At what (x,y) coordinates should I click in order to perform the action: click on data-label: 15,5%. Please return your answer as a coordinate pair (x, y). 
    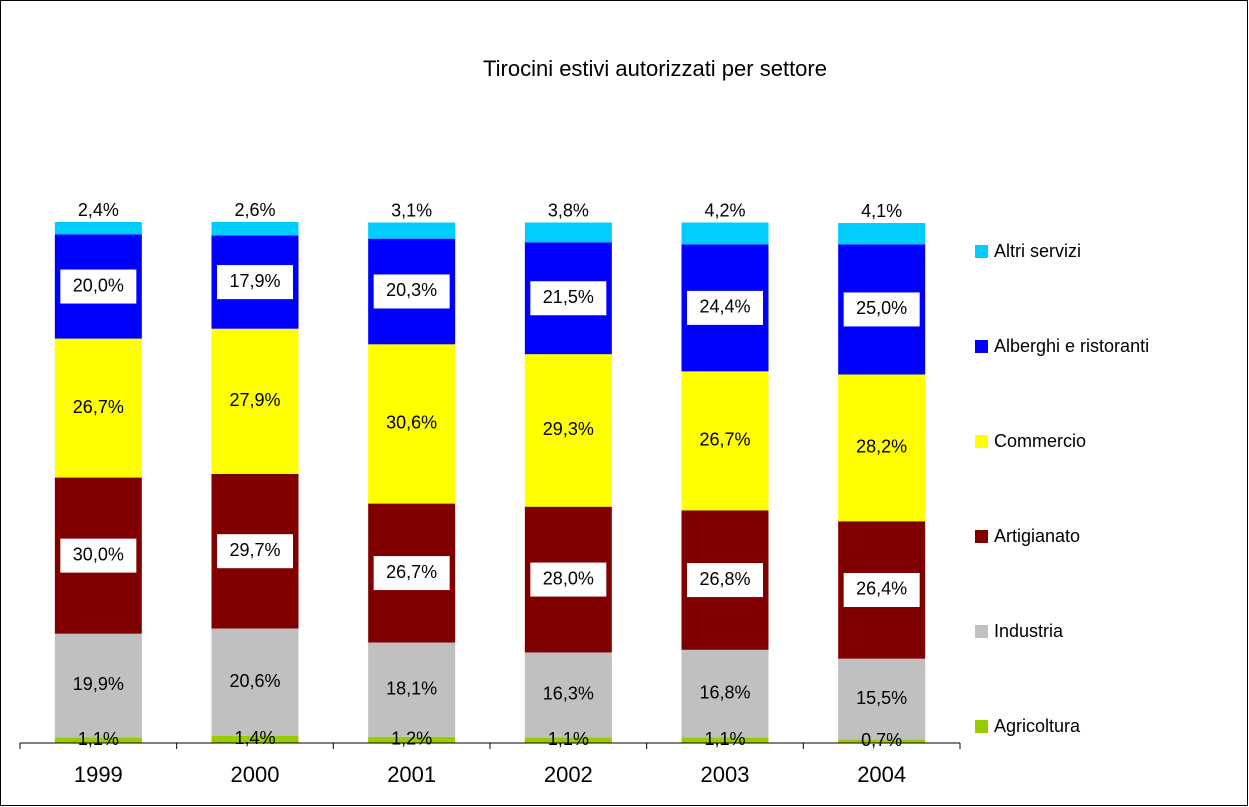
    Looking at the image, I should click on (881, 698).